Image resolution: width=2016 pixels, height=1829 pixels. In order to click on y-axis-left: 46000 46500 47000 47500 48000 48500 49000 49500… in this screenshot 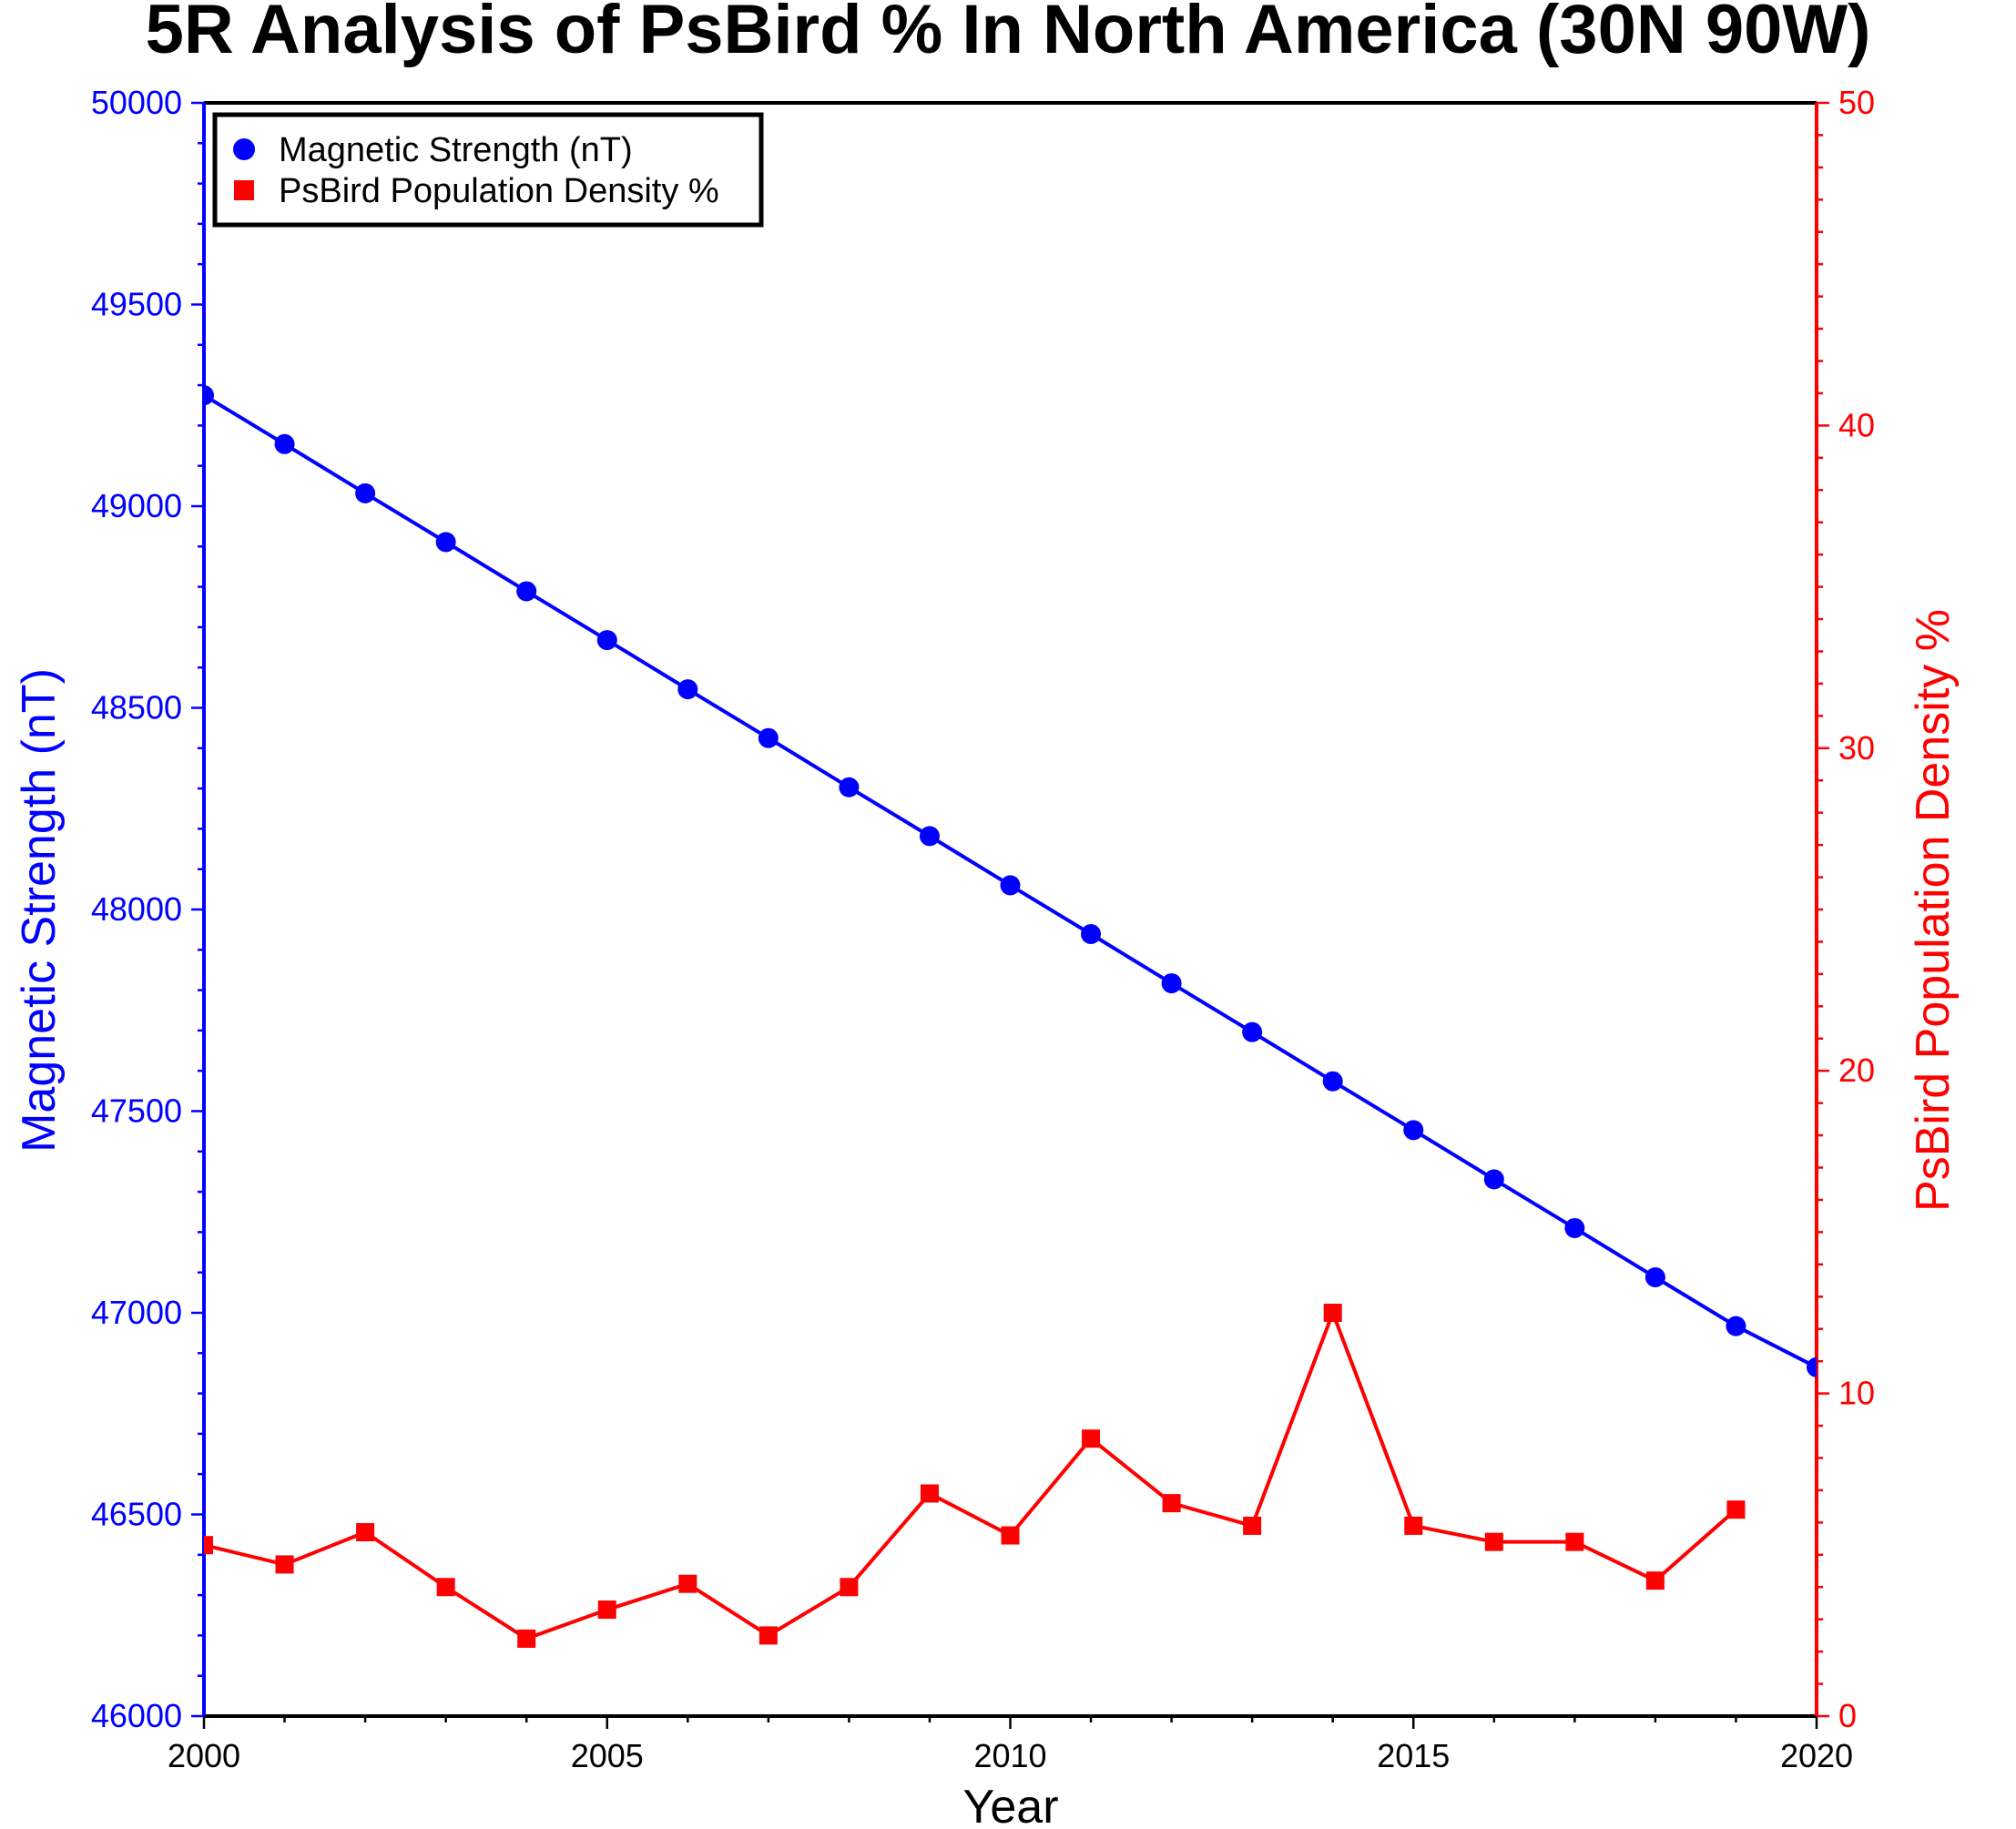, I will do `click(148, 909)`.